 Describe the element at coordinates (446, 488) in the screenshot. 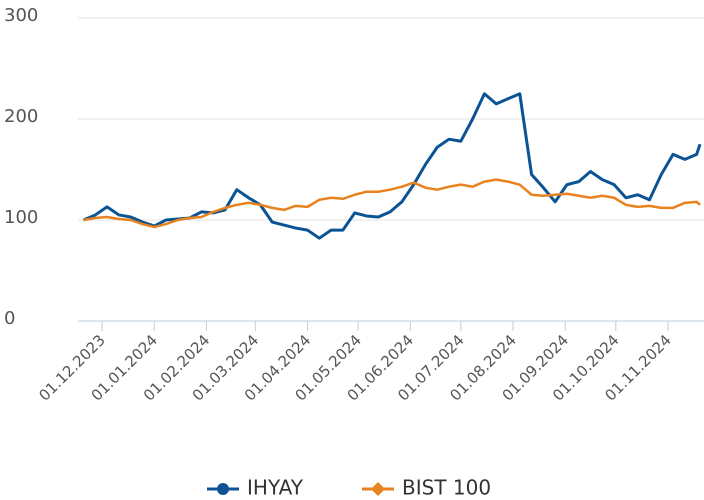

I see `legend-label: BIST 100` at that location.